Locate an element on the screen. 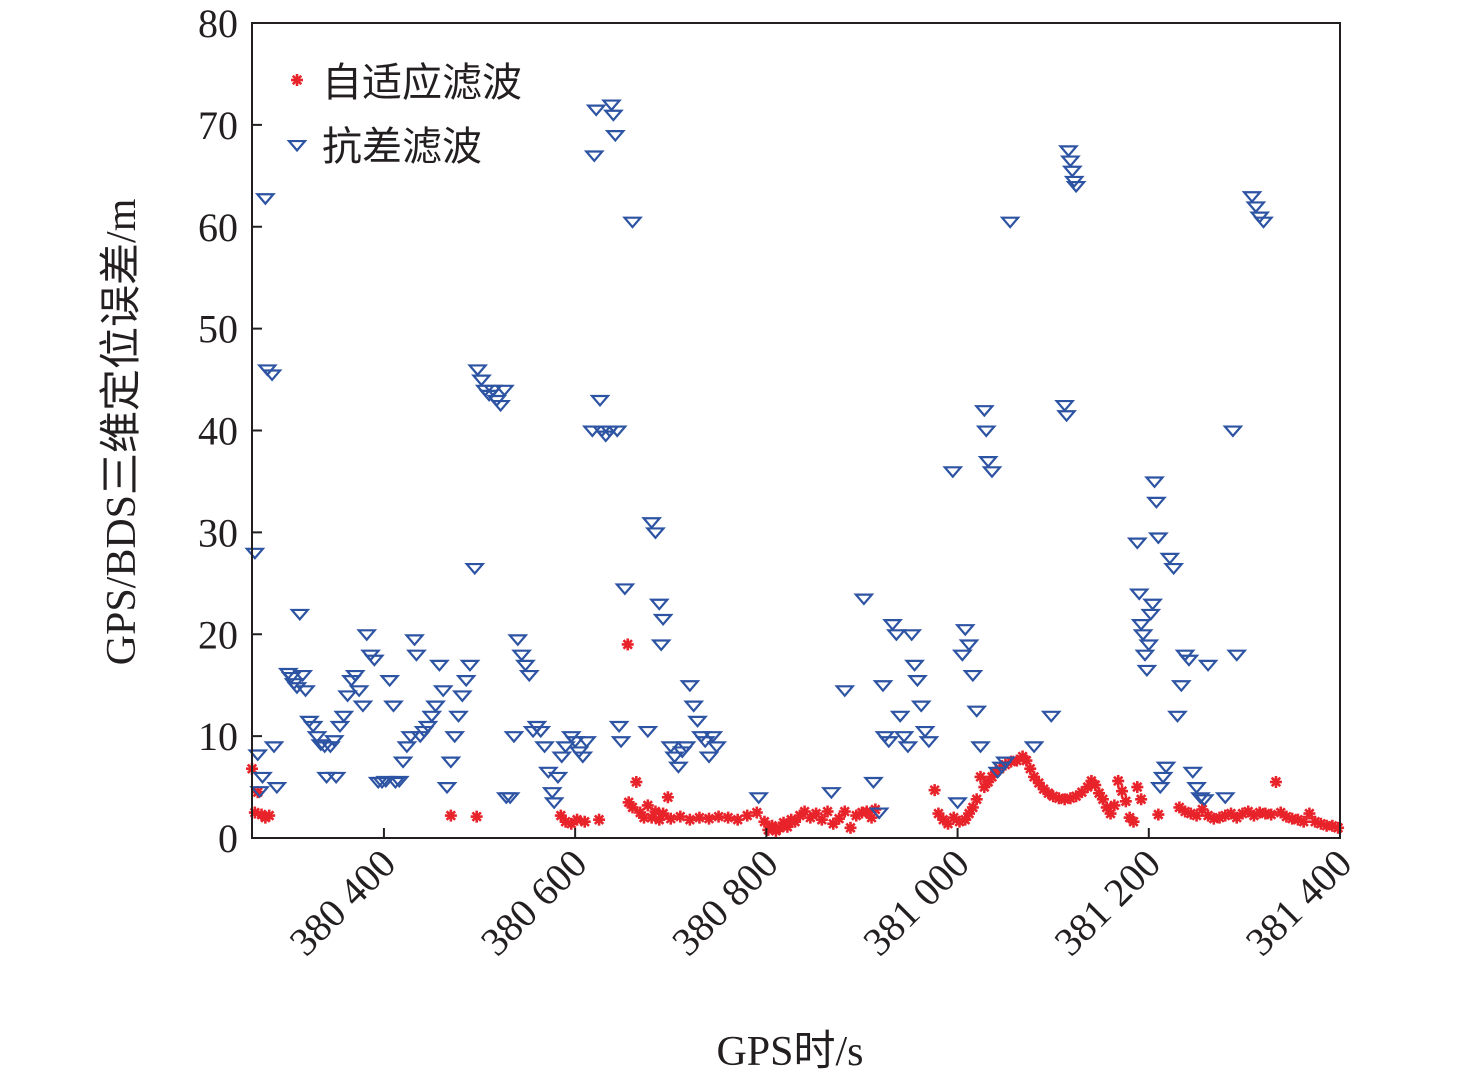 Image resolution: width=1476 pixels, height=1083 pixels. x-tick-label: 381 400 is located at coordinates (1299, 903).